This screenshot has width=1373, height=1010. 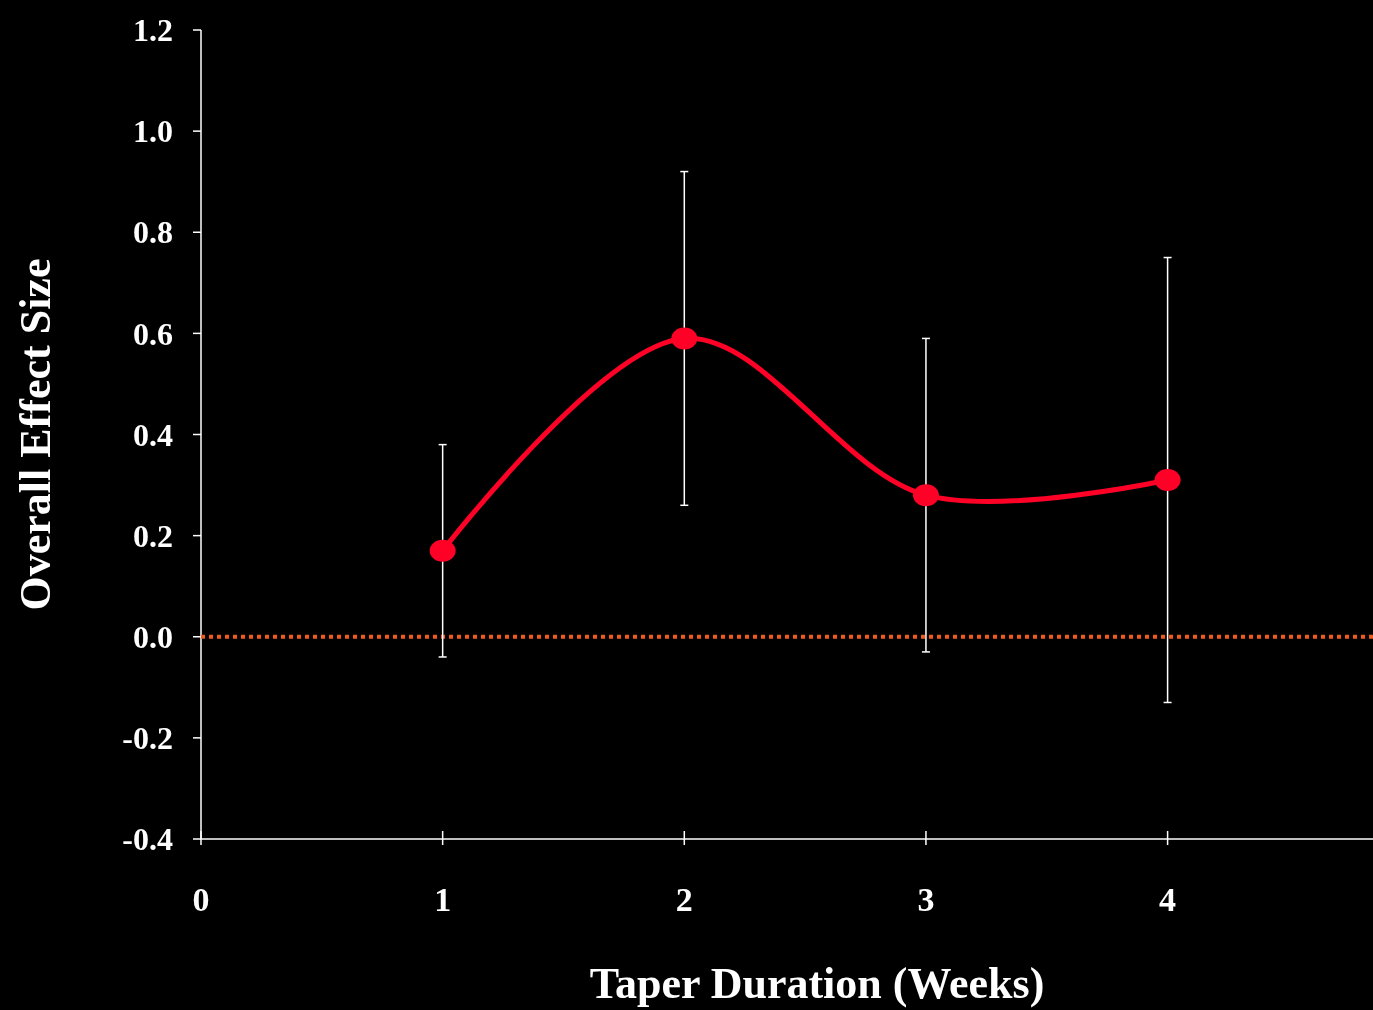 What do you see at coordinates (201, 899) in the screenshot?
I see `x-tick-label: 0` at bounding box center [201, 899].